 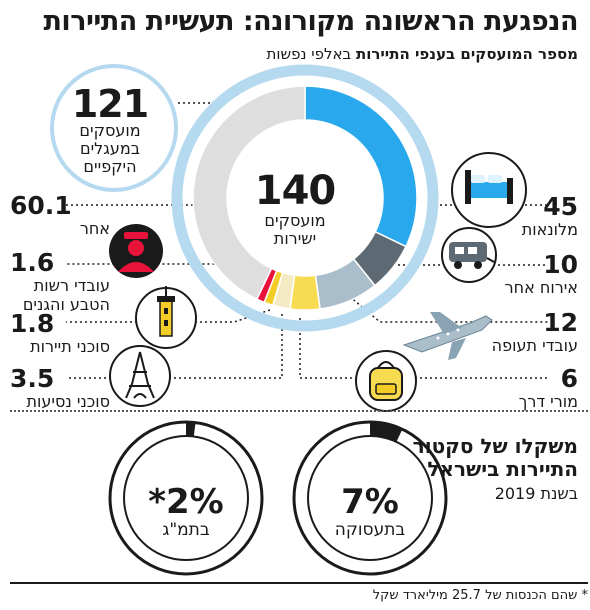 I want to click on weight-title: משקלו של סקטור התיירות בישראל, so click(x=478, y=458).